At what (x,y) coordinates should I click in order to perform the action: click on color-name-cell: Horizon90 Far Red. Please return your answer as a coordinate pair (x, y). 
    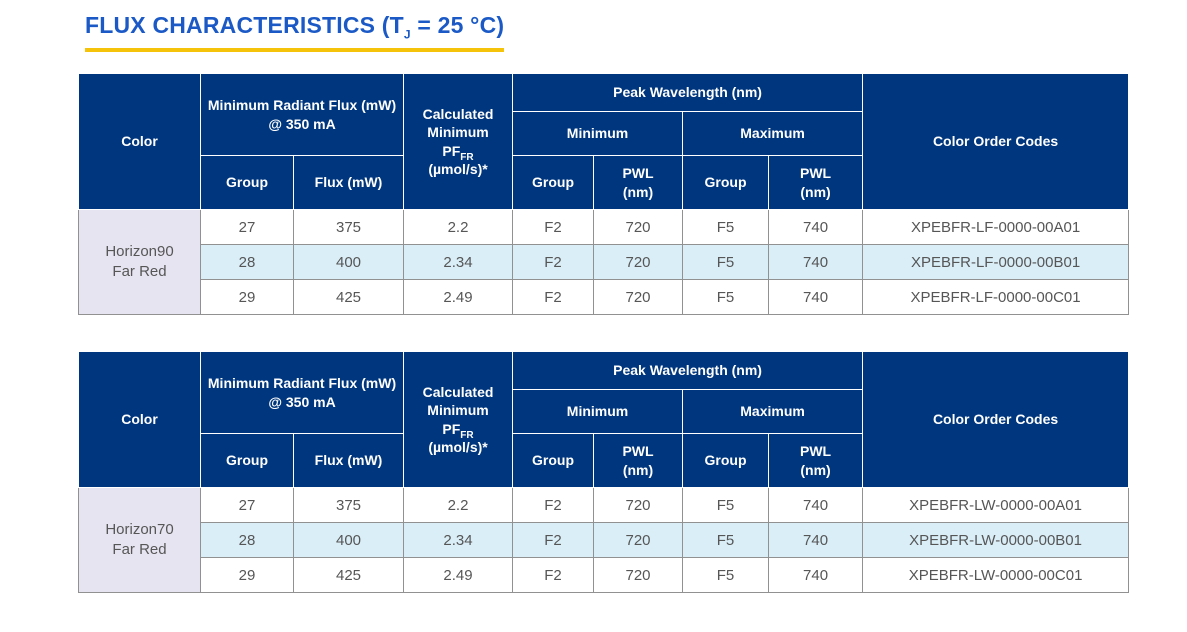
    Looking at the image, I should click on (139, 262).